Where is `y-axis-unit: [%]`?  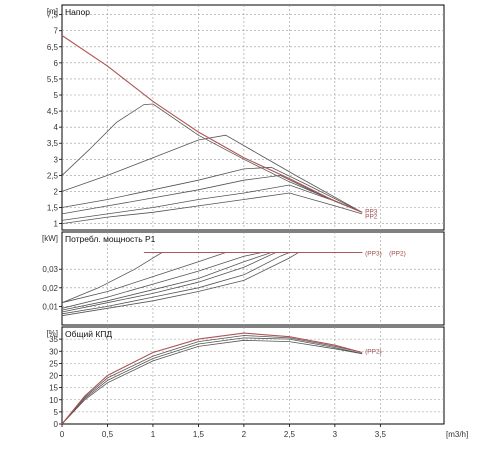 y-axis-unit: [%] is located at coordinates (52, 333).